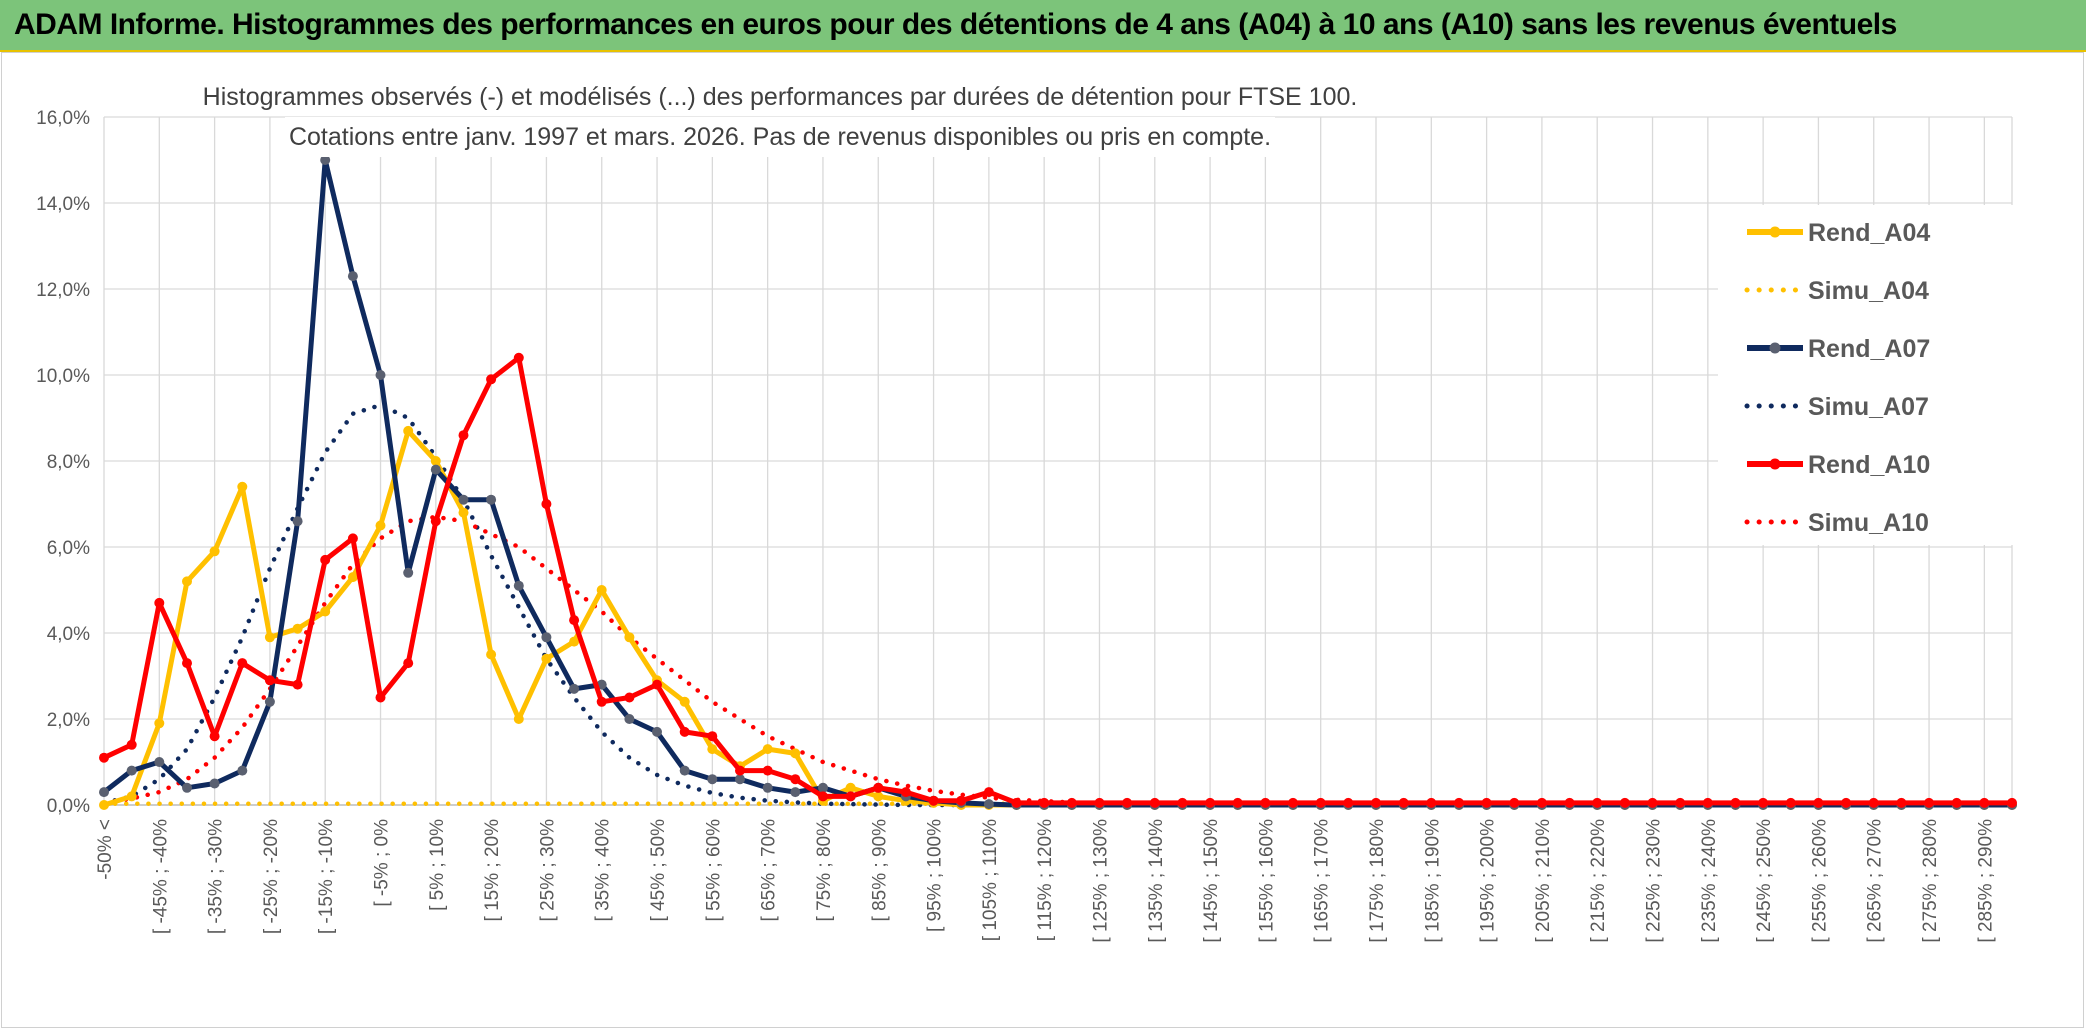  I want to click on x-tick-label: [ 35% ; 40%, so click(603, 870).